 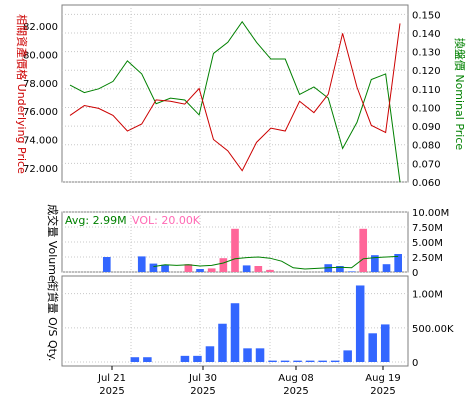 I want to click on volume-axis-ticks: 0 2.50M 5.00M 7.50M 10.00M, so click(x=430, y=243).